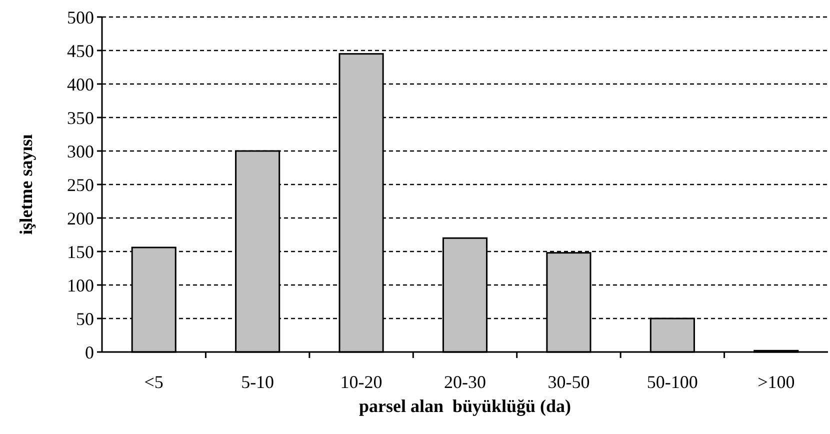 Image resolution: width=830 pixels, height=434 pixels. I want to click on x-tick-label: 30-50, so click(569, 382).